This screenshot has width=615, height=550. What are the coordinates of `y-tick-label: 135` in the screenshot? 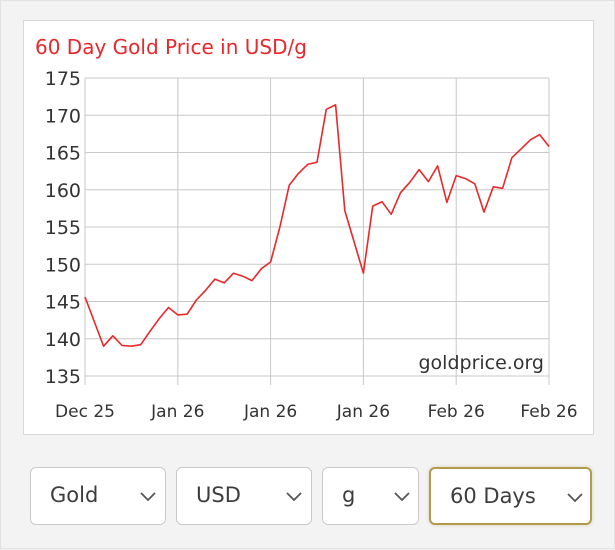 It's located at (63, 377).